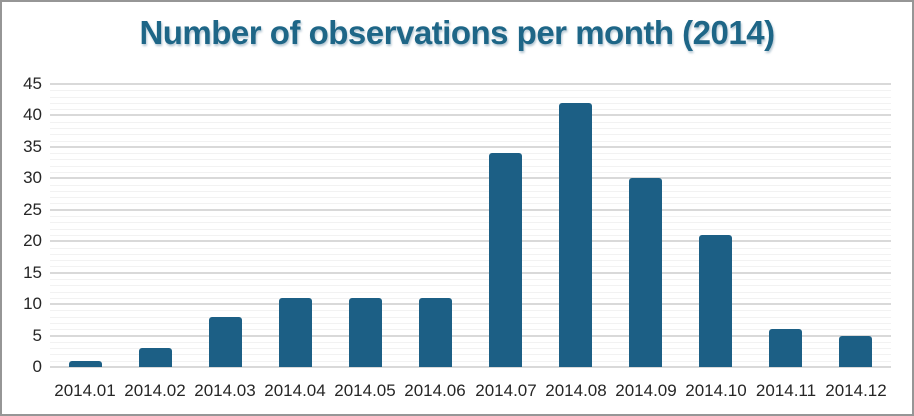  What do you see at coordinates (716, 390) in the screenshot?
I see `x-axis-label: 2014.10` at bounding box center [716, 390].